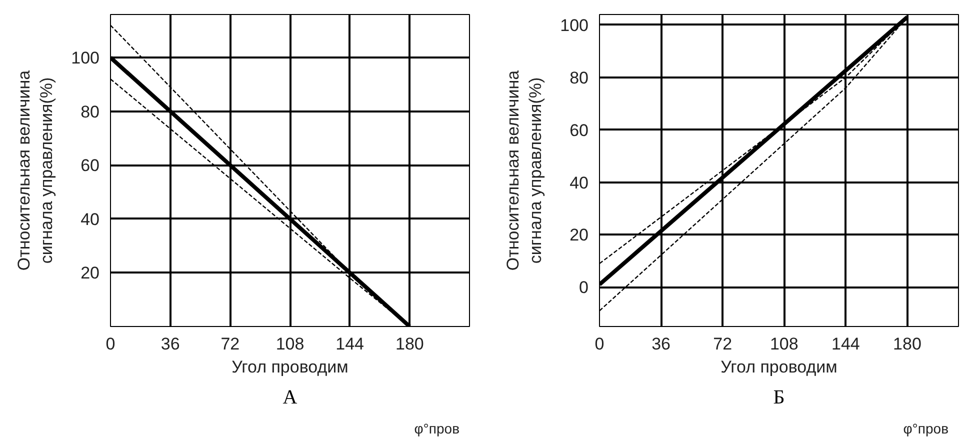 This screenshot has width=978, height=441. Describe the element at coordinates (584, 288) in the screenshot. I see `y-tick-label: 0` at that location.